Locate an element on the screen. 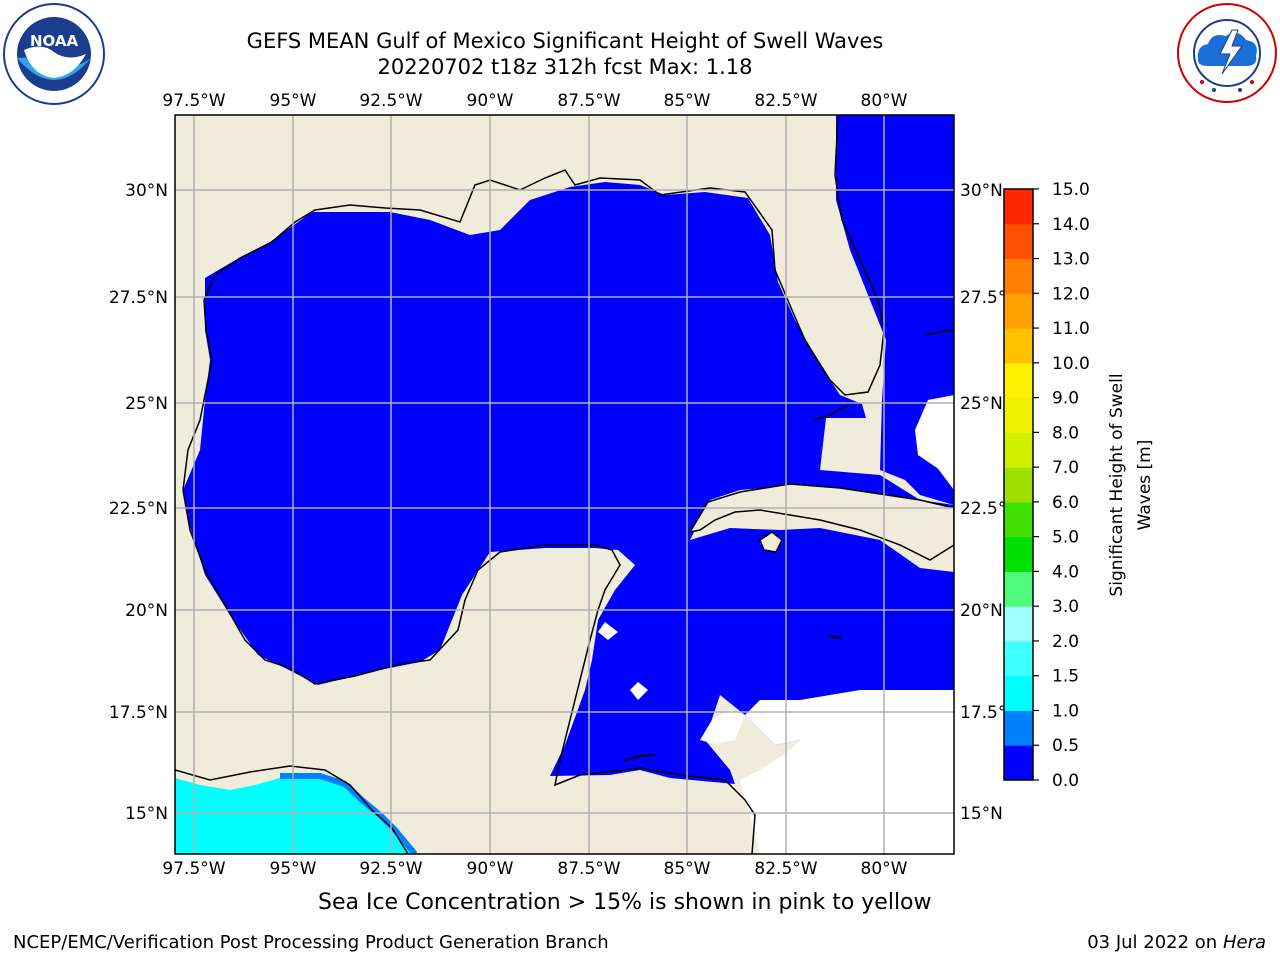  lat-label-left: 15°N is located at coordinates (146, 814).